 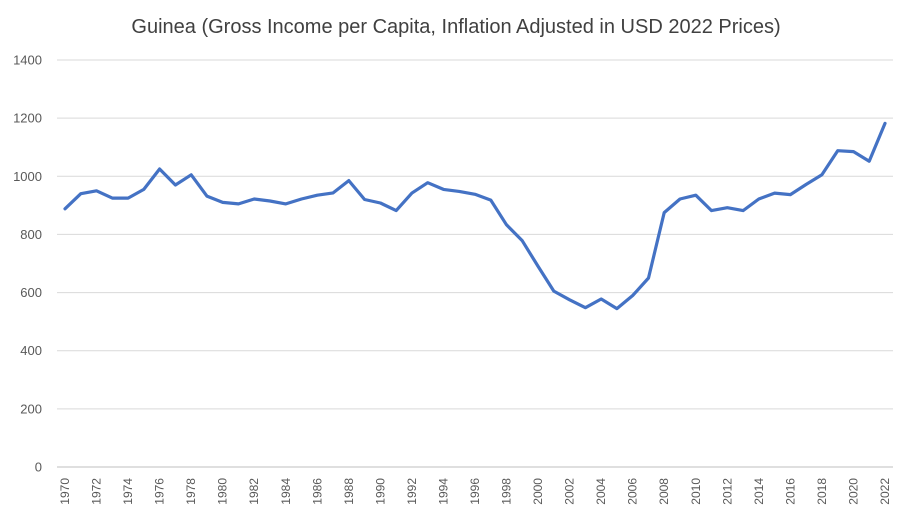 I want to click on x-tick-label: 2004, so click(x=601, y=491).